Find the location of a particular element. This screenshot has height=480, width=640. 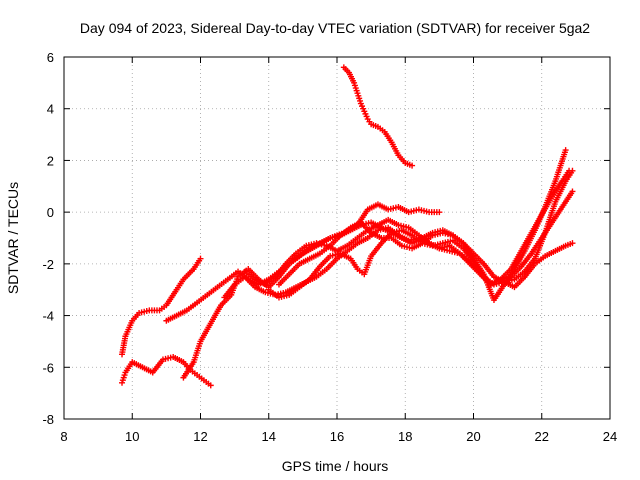

y-axis-label: SDTVAR / TECUs is located at coordinates (13, 238).